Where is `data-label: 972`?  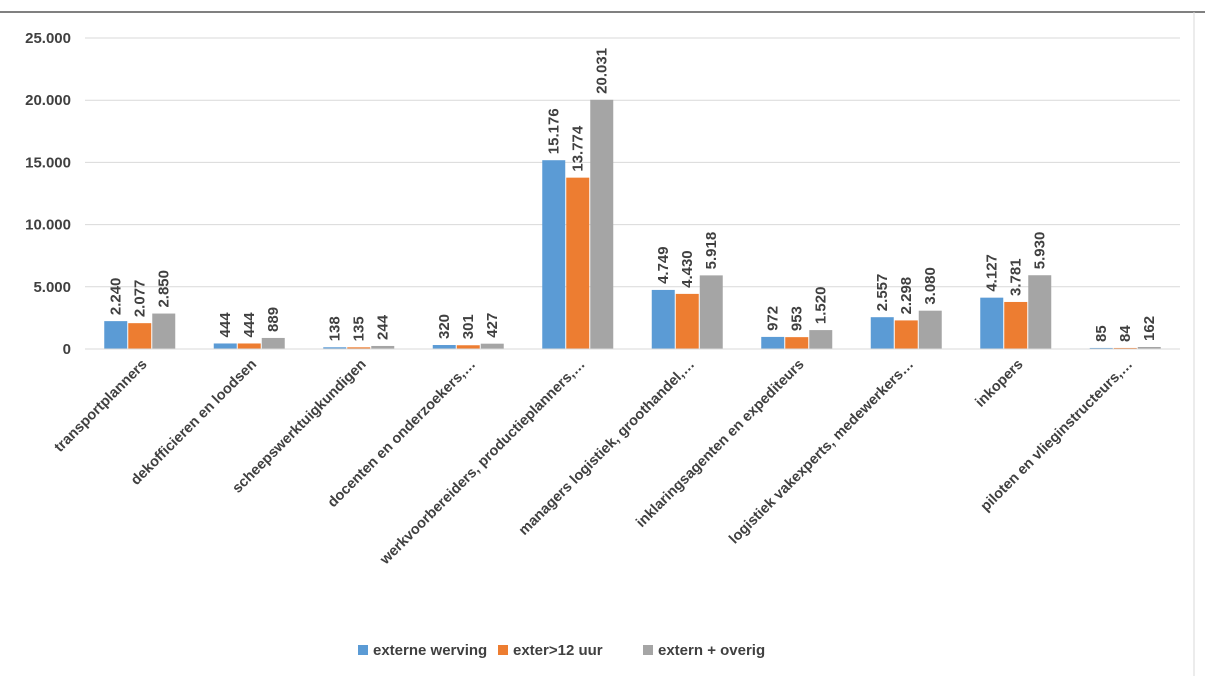
data-label: 972 is located at coordinates (773, 318).